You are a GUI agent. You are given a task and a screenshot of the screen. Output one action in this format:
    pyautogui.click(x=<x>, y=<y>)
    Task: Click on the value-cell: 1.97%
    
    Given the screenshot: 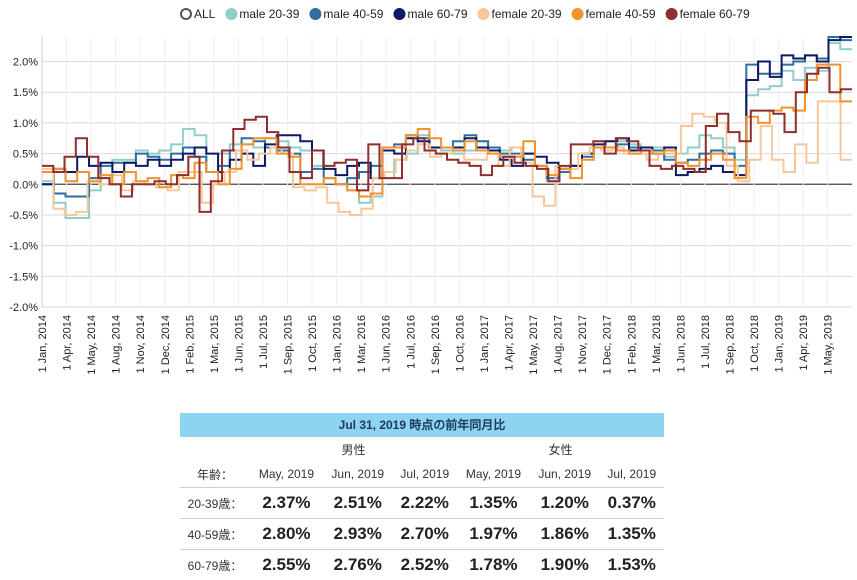 What is the action you would take?
    pyautogui.click(x=493, y=534)
    